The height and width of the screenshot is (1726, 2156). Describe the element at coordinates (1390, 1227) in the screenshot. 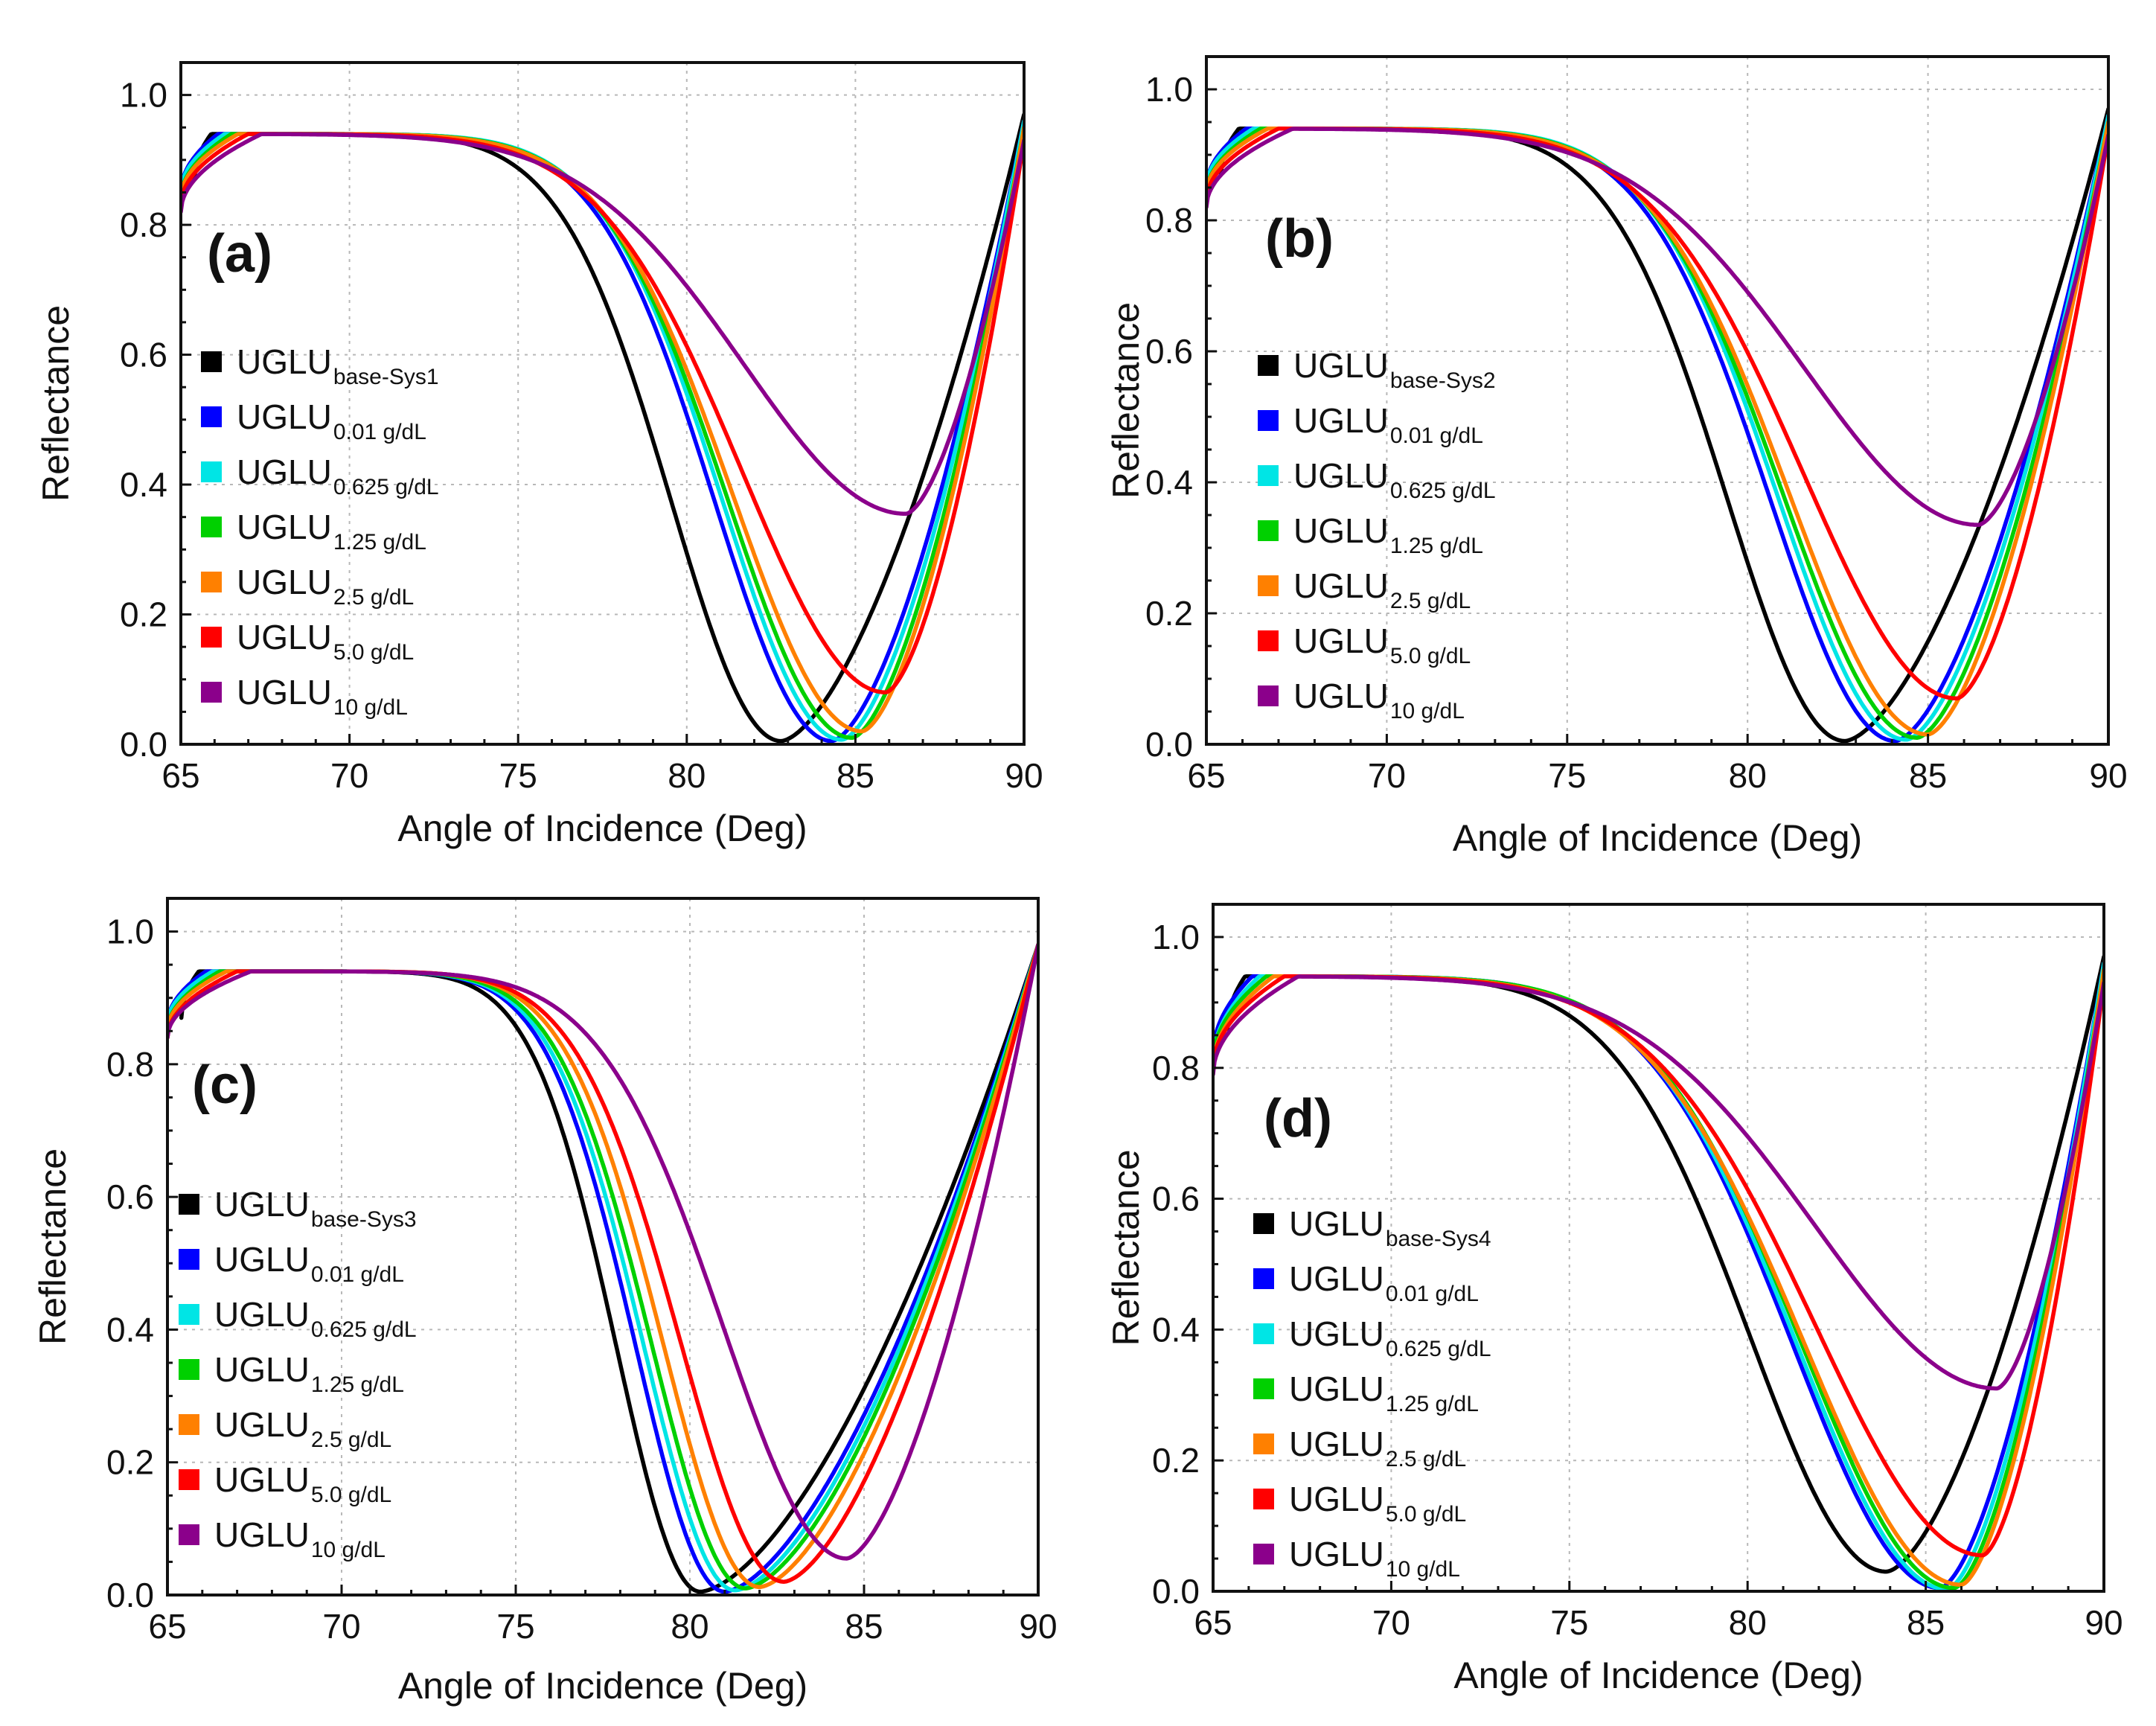

I see `legend-entry-label: UGLUbase-Sys4` at that location.